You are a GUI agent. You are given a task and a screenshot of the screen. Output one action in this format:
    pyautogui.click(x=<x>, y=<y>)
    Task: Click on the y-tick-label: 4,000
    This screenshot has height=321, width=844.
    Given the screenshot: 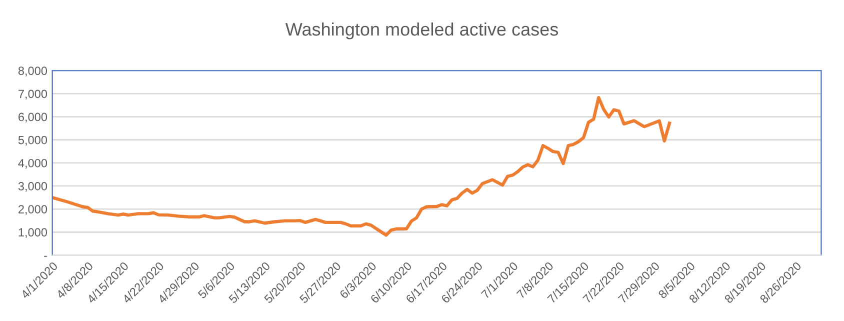 What is the action you would take?
    pyautogui.click(x=33, y=163)
    